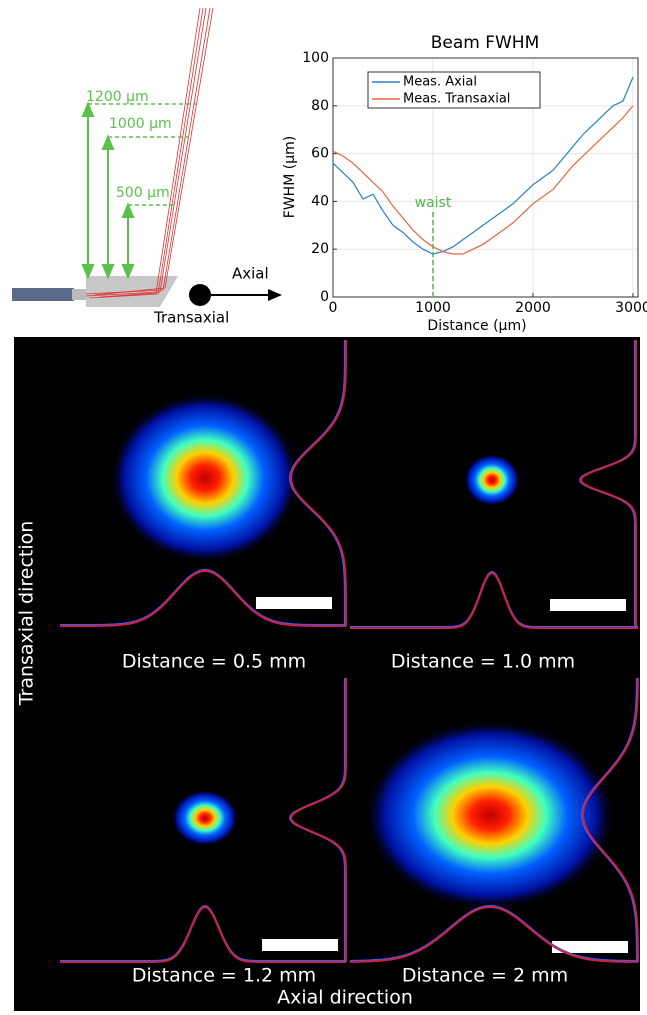  What do you see at coordinates (320, 249) in the screenshot?
I see `y-tick-label: 20` at bounding box center [320, 249].